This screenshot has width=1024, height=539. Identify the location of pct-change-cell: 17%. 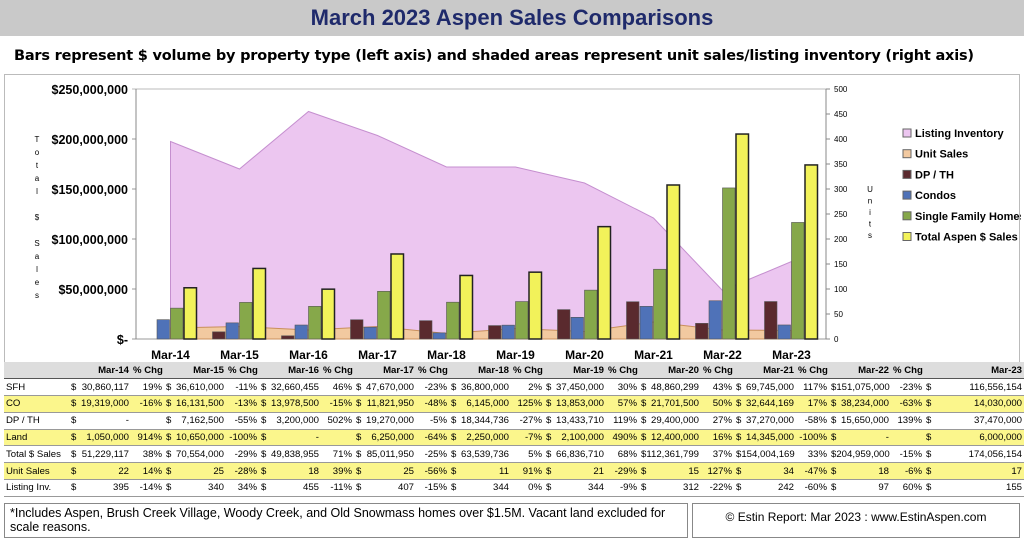
(812, 404).